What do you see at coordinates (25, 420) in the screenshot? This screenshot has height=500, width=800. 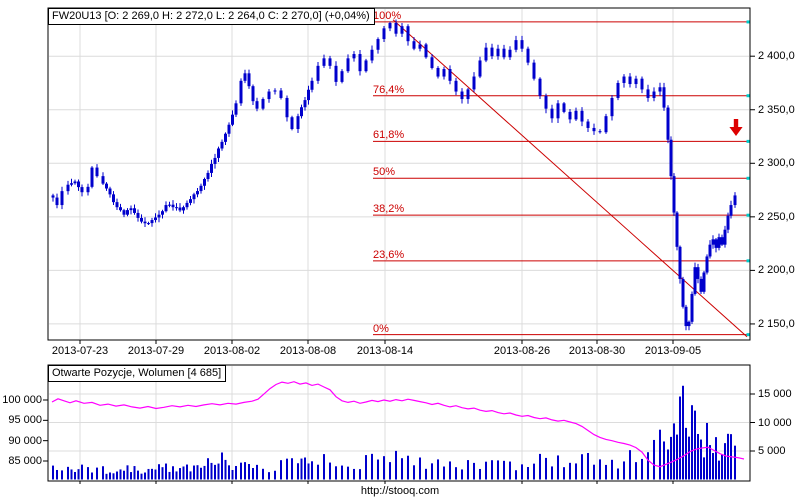 I see `open-interest-axis-tick-label: 95 000` at bounding box center [25, 420].